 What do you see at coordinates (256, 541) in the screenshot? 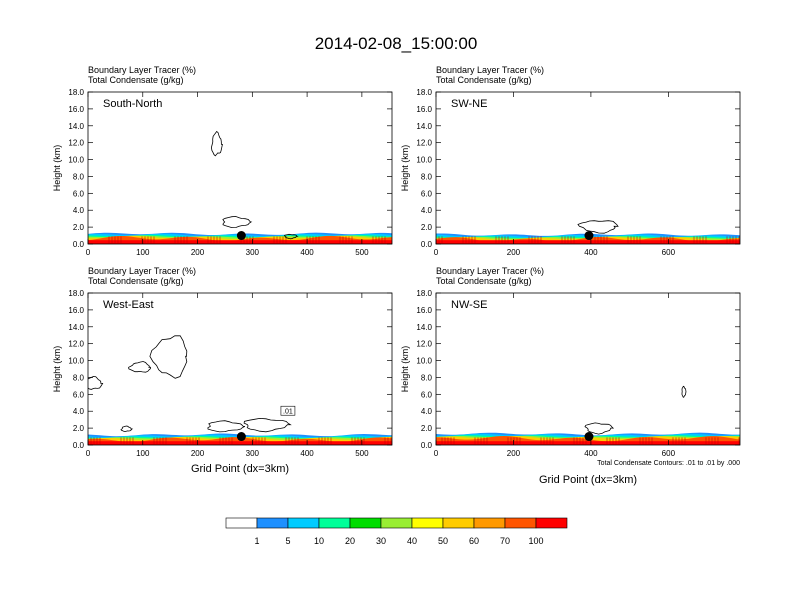
I see `colorbar-label: 1` at bounding box center [256, 541].